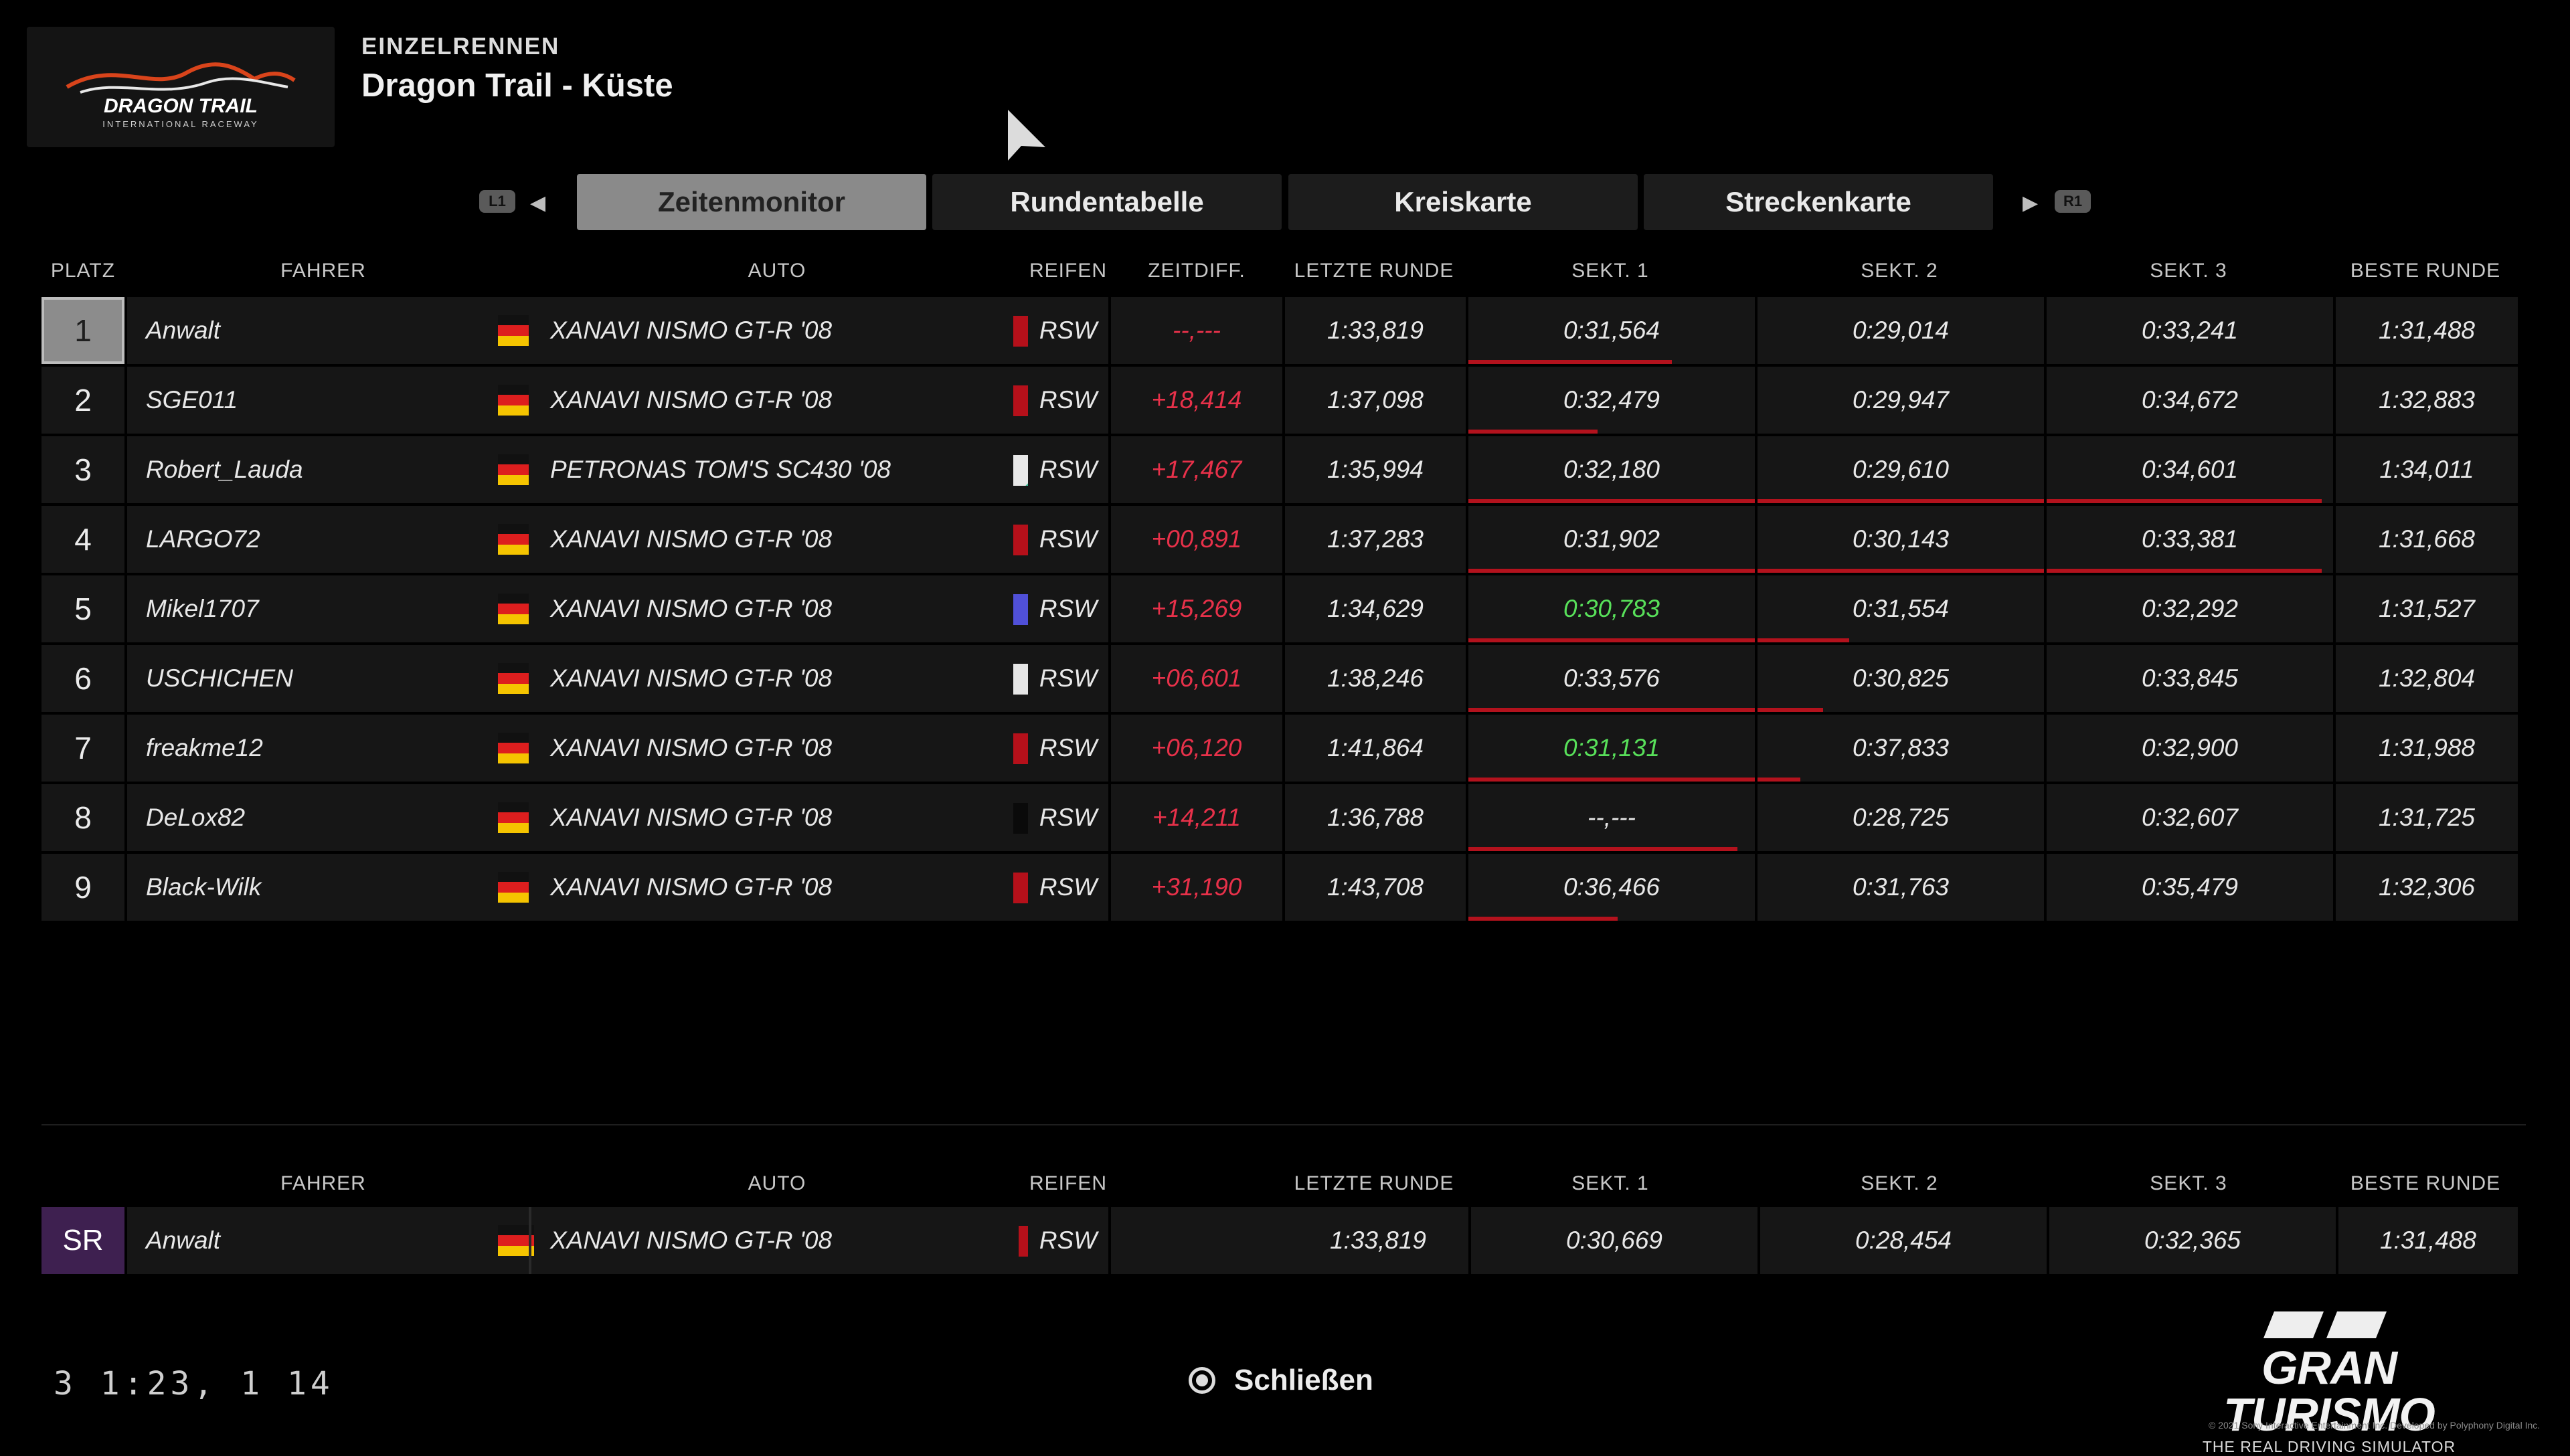 Image resolution: width=2570 pixels, height=1456 pixels. What do you see at coordinates (1068, 271) in the screenshot?
I see `col-reifen: REIFEN` at bounding box center [1068, 271].